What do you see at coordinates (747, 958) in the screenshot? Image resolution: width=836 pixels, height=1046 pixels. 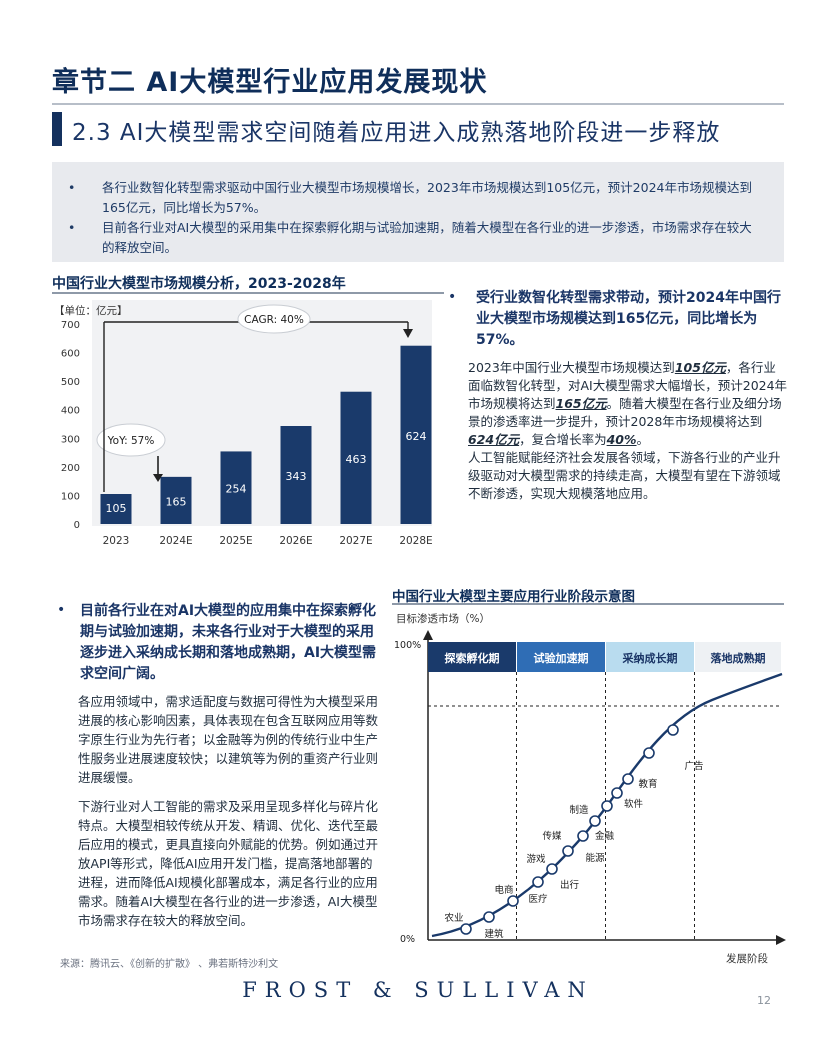 I see `stage-x-label: 发展阶段` at bounding box center [747, 958].